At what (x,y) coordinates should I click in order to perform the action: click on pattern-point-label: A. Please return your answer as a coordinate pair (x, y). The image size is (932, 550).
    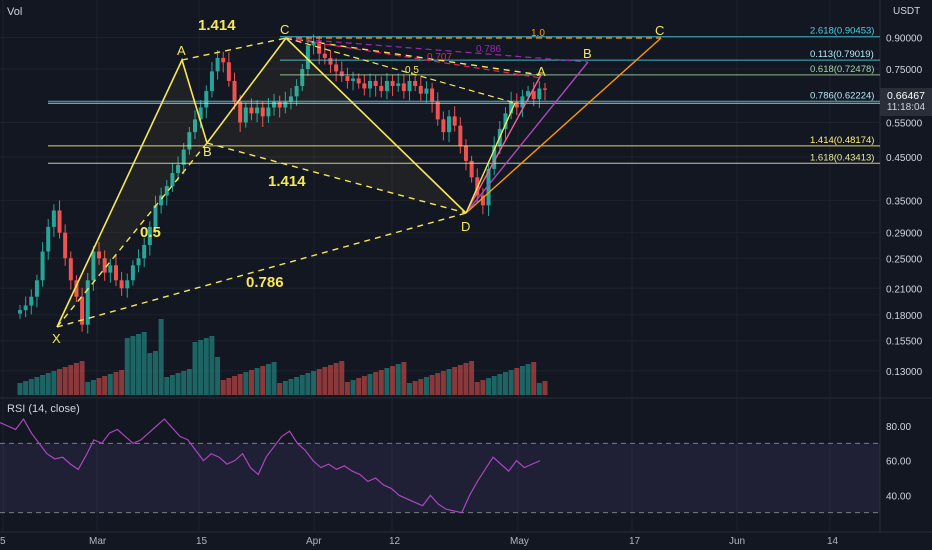
    Looking at the image, I should click on (181, 50).